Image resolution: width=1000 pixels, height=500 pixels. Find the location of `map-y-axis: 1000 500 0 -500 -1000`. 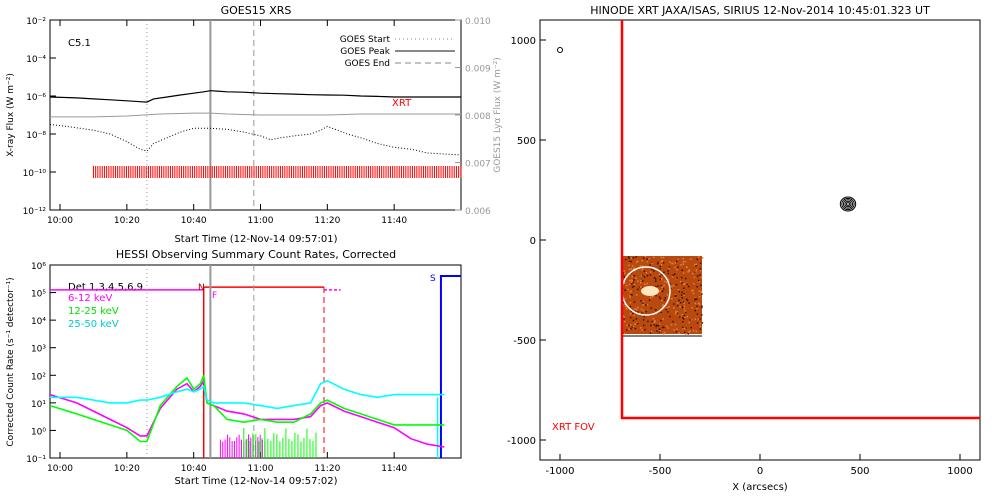

map-y-axis: 1000 500 0 -500 -1000 is located at coordinates (526, 241).